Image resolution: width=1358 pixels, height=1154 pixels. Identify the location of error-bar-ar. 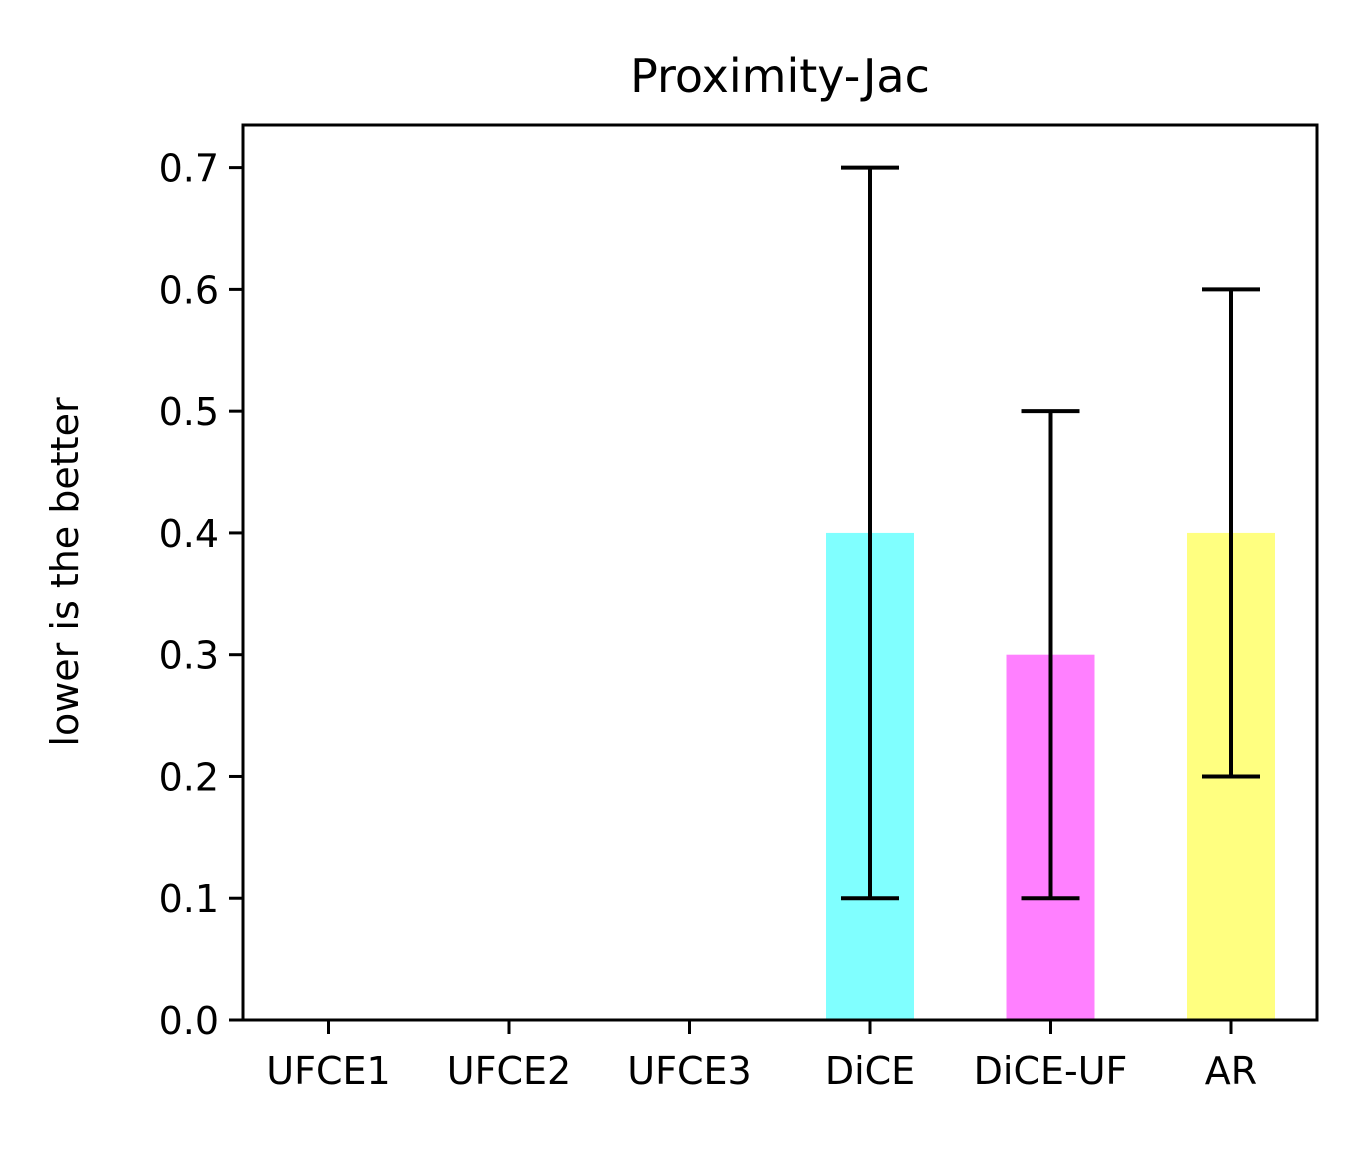
(1231, 533).